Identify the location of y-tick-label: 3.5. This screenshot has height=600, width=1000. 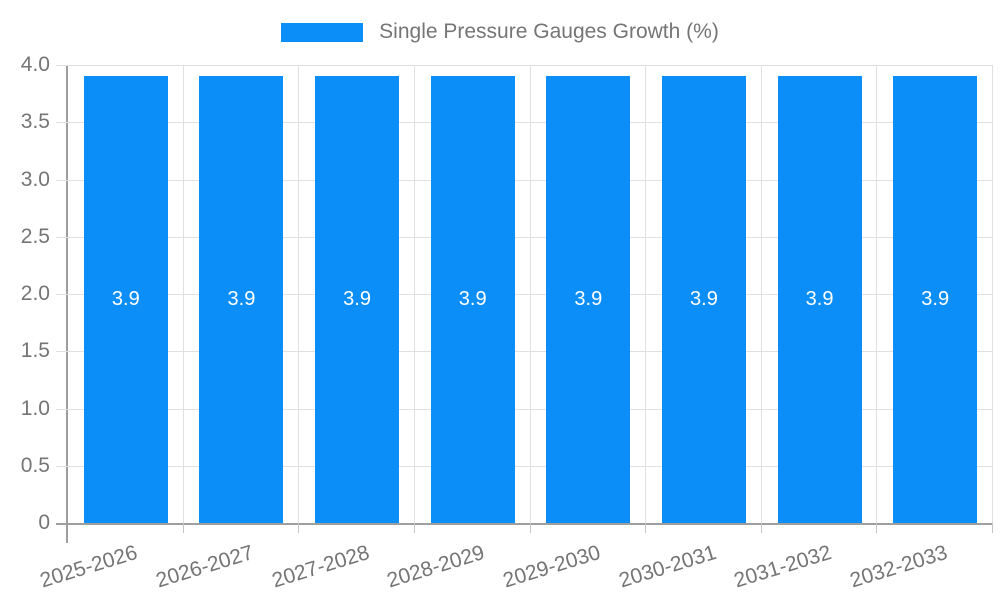
(35, 122).